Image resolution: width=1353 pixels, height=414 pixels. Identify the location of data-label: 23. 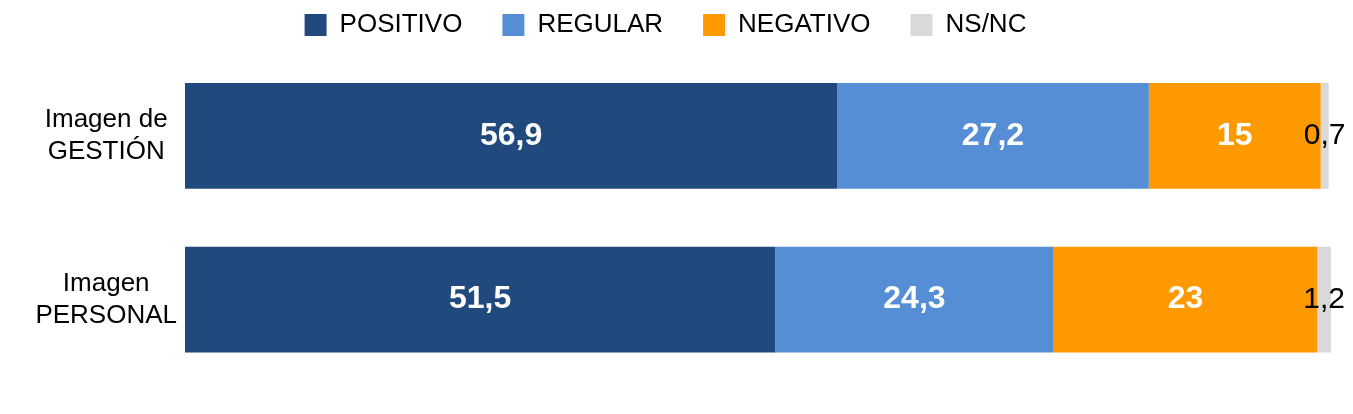
(1185, 297).